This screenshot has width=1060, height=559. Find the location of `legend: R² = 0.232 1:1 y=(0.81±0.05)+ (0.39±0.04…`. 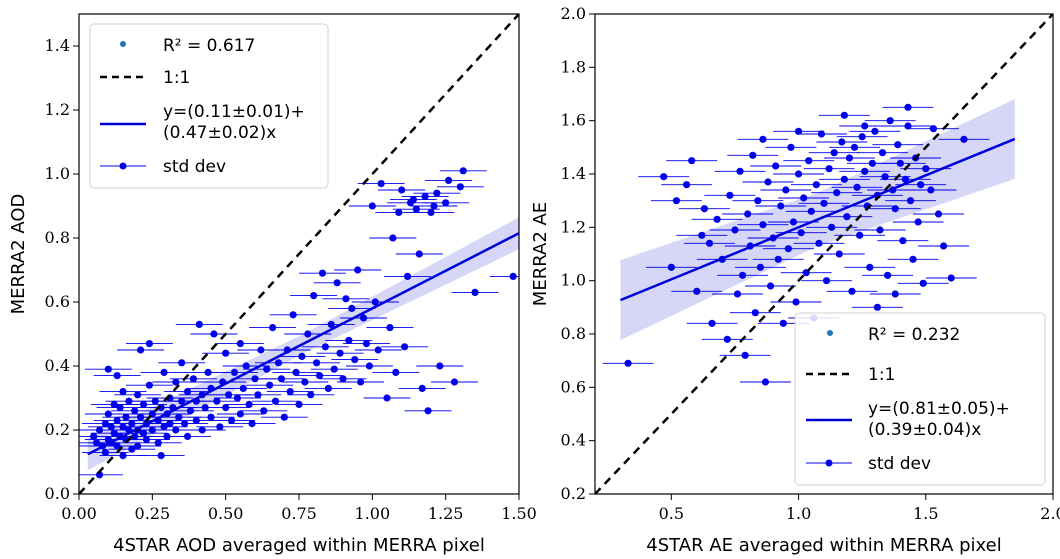

legend: R² = 0.232 1:1 y=(0.81±0.05)+ (0.39±0.04… is located at coordinates (920, 399).